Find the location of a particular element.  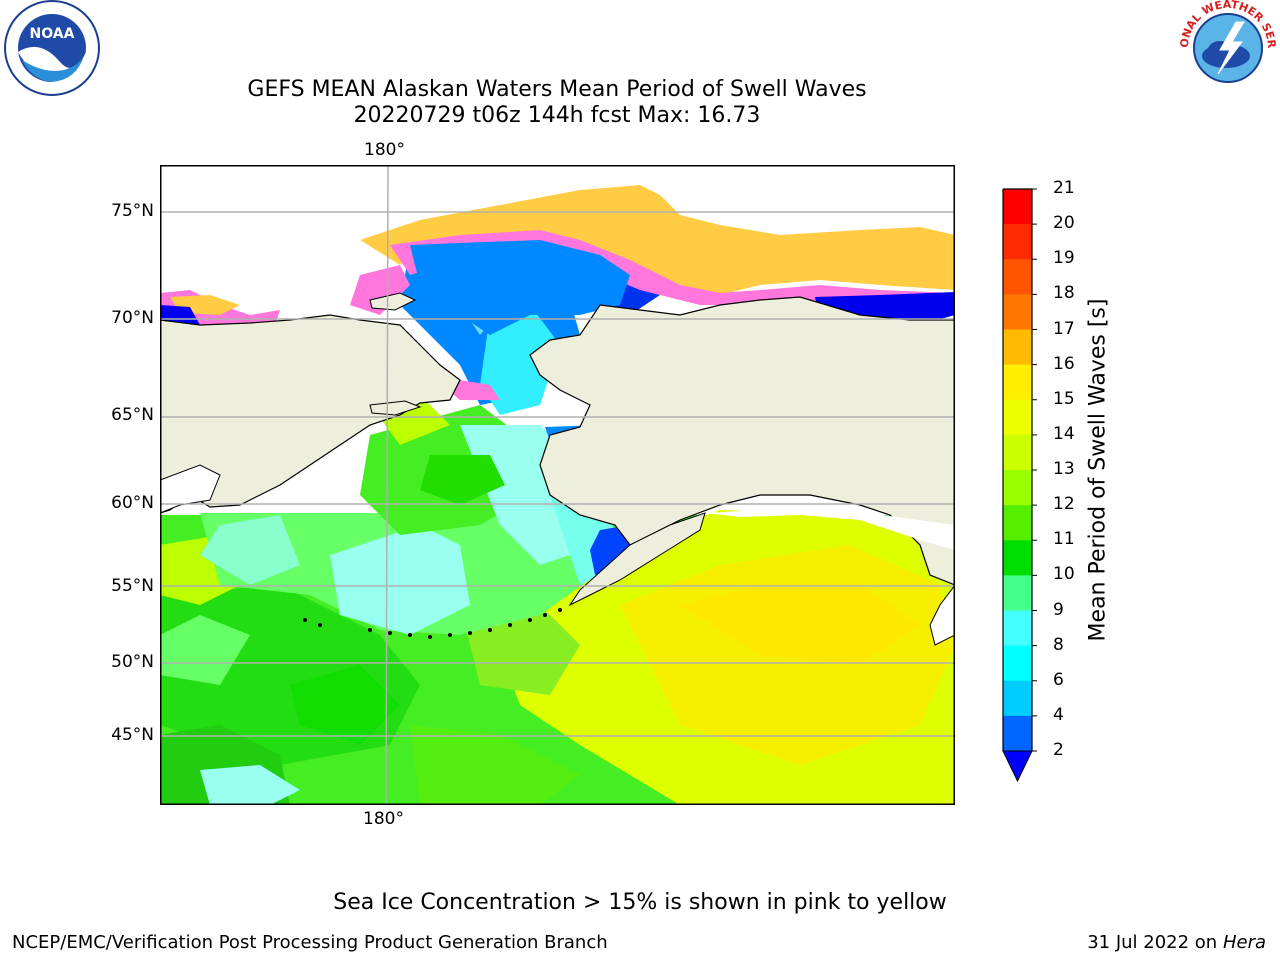

colorbar-tick-label: 13 is located at coordinates (1064, 469).